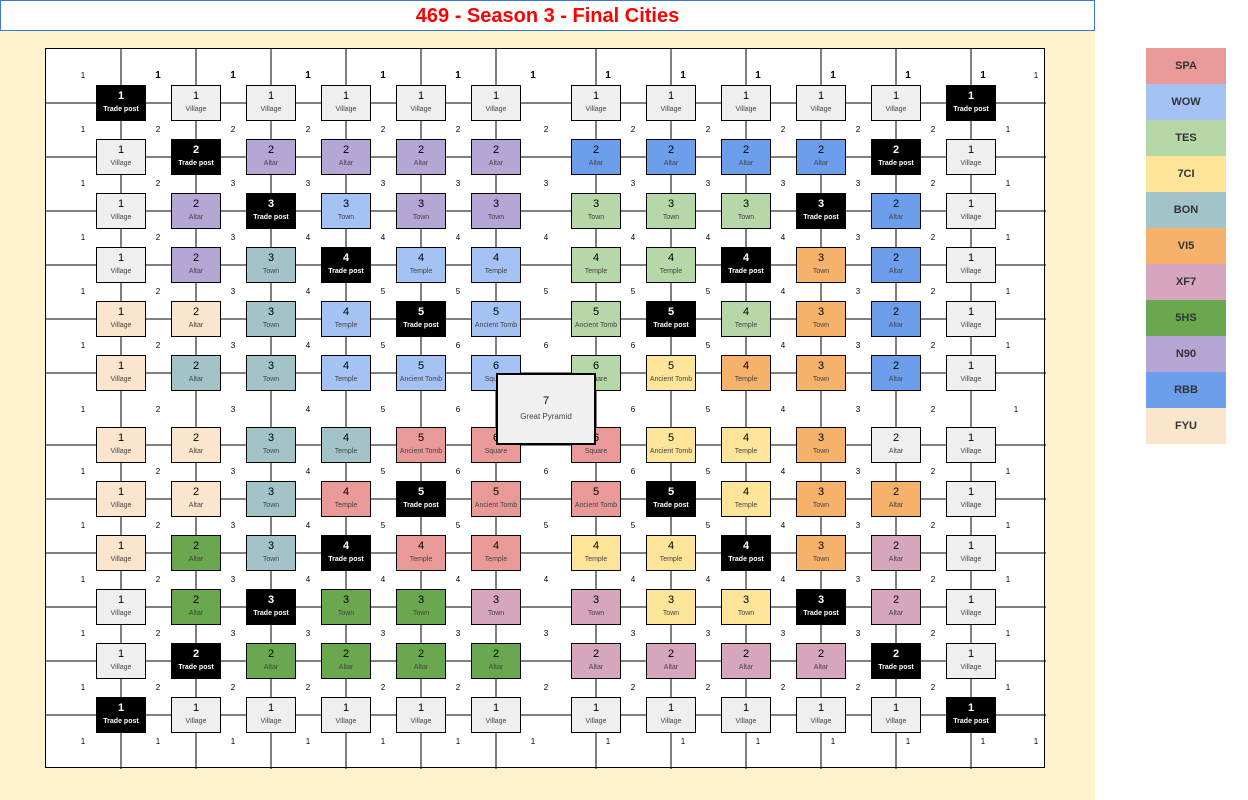 This screenshot has width=1248, height=800. I want to click on great-pyramid-wonder: 7 Great Pyramid, so click(546, 409).